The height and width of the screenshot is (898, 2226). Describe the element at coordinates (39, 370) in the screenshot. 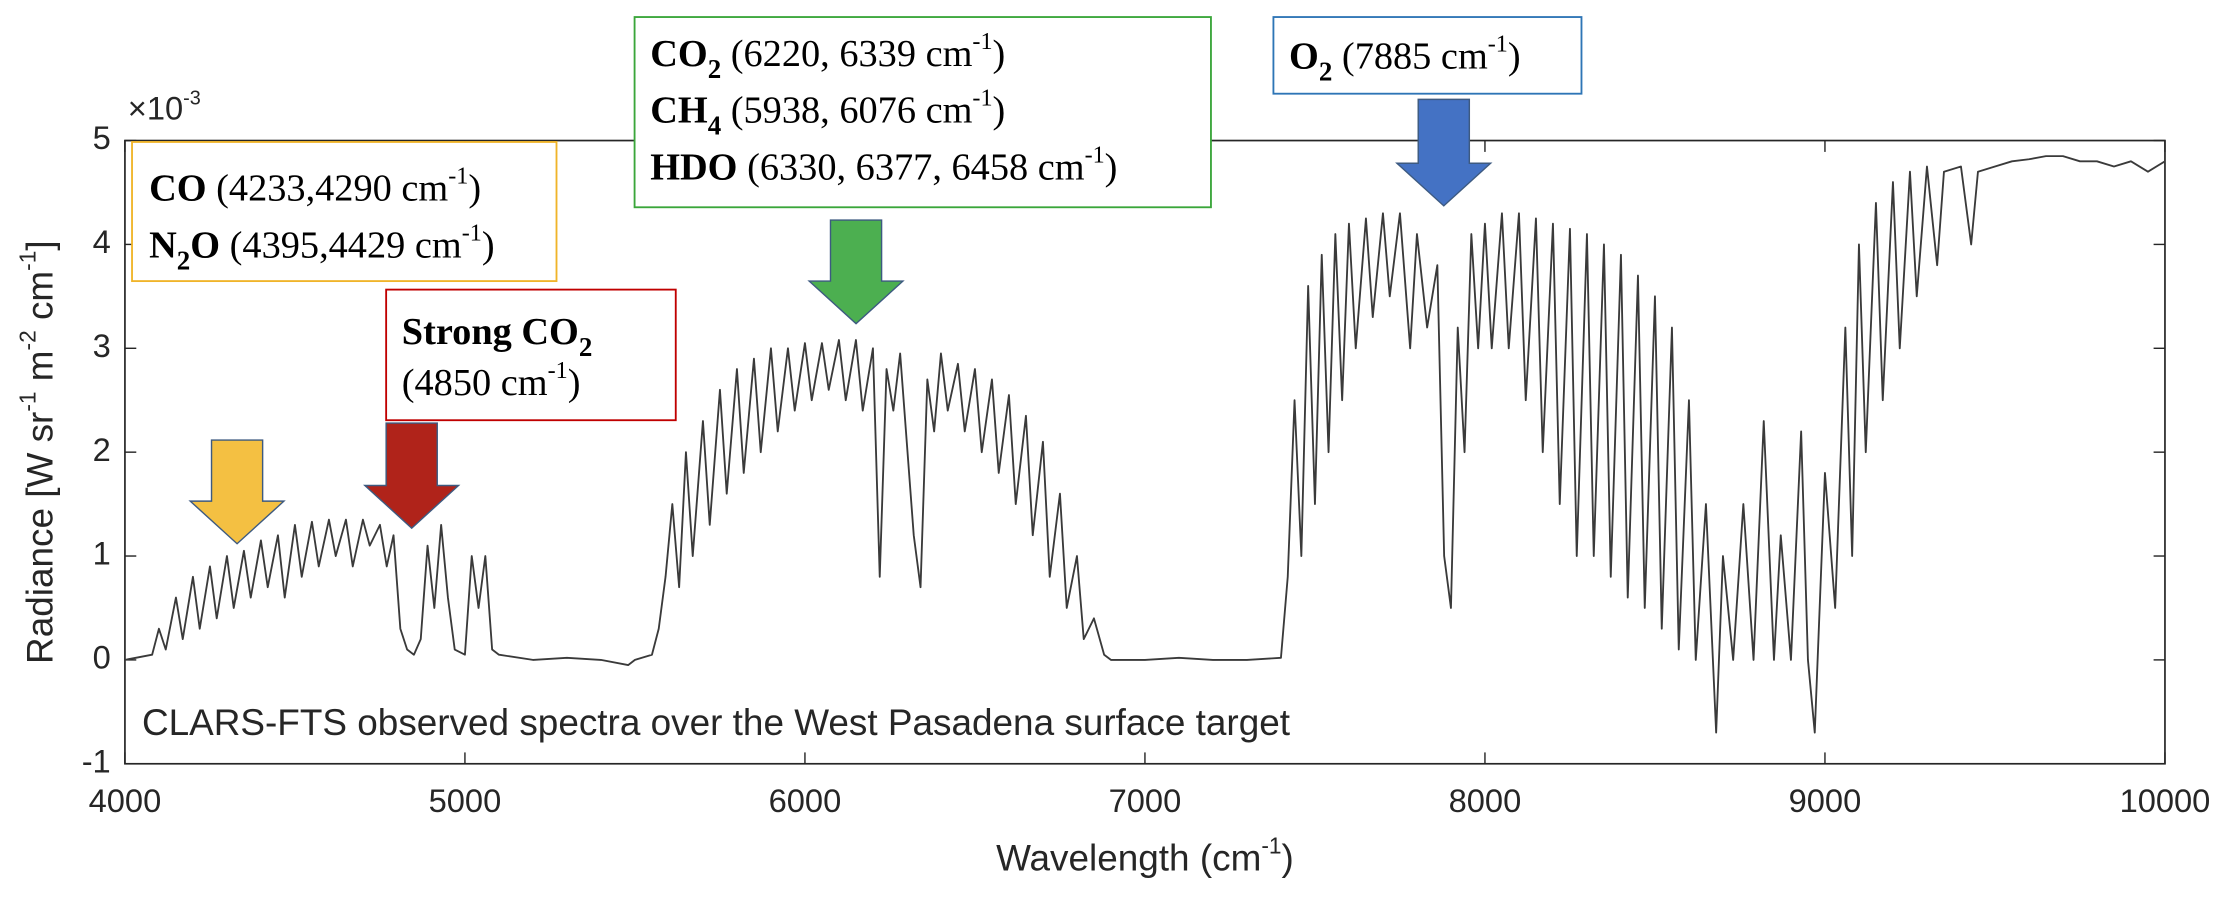

I see `text-run: m` at that location.